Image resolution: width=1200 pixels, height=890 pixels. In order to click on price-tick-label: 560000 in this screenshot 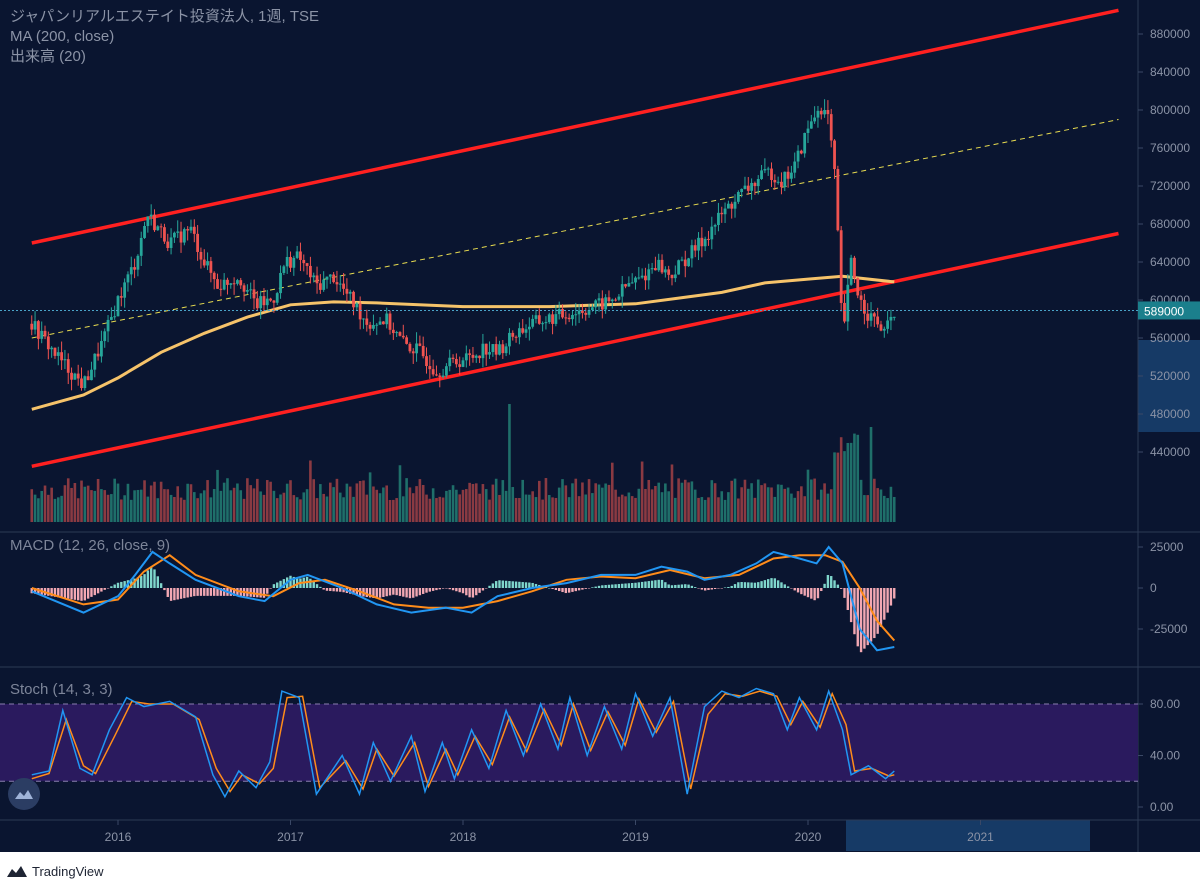, I will do `click(1170, 338)`.